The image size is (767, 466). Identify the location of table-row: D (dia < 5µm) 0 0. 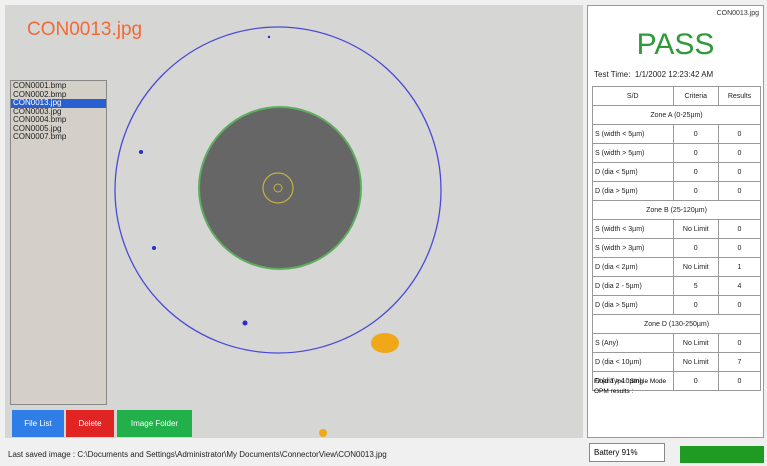
(677, 172).